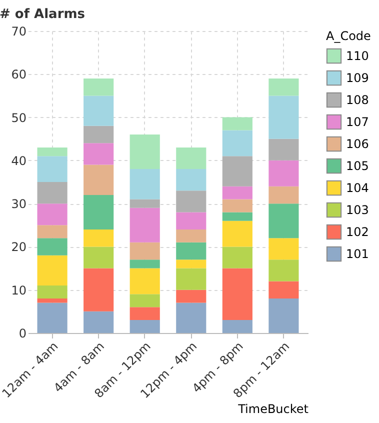 The height and width of the screenshot is (423, 379). Describe the element at coordinates (348, 36) in the screenshot. I see `legend-title: A_Code` at that location.